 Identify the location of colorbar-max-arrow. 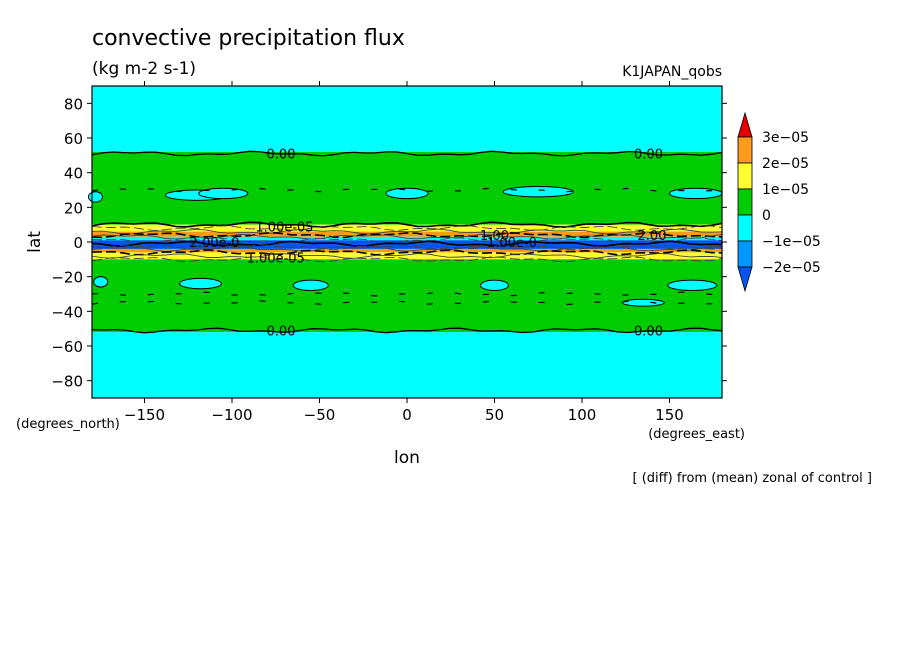
(745, 124).